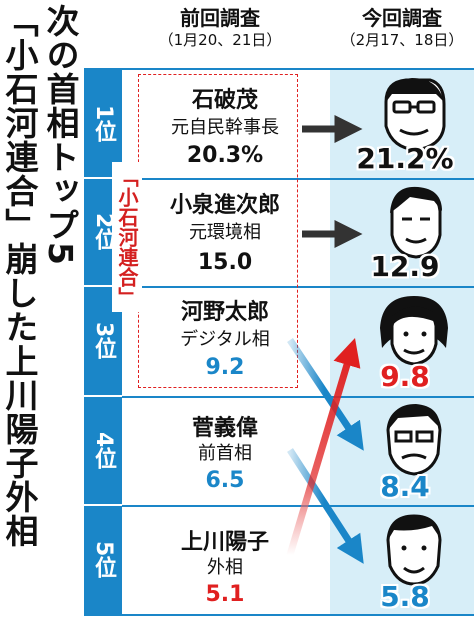 This screenshot has width=474, height=620. What do you see at coordinates (405, 376) in the screenshot?
I see `curr-value-3: 9.8` at bounding box center [405, 376].